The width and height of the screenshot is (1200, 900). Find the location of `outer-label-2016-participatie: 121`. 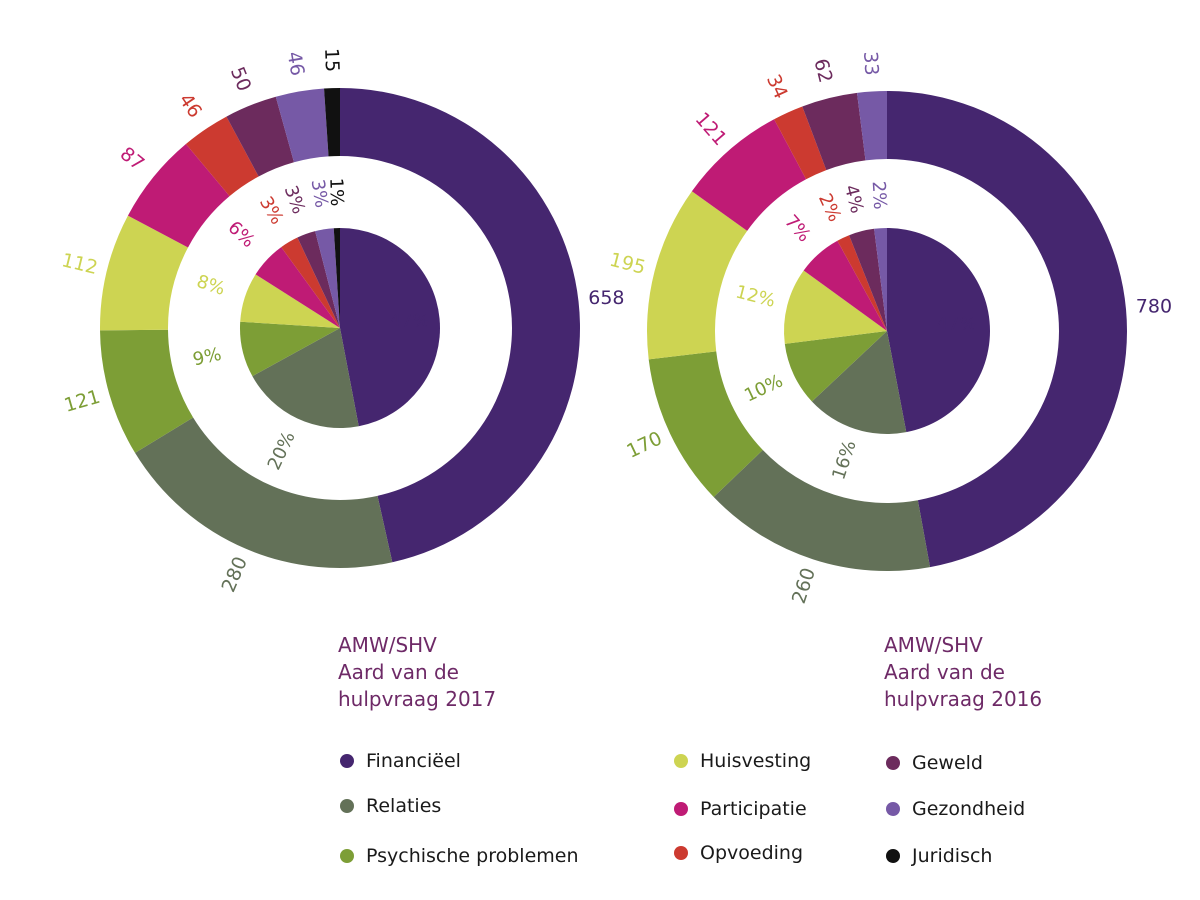

outer-label-2016-participatie: 121 is located at coordinates (711, 129).